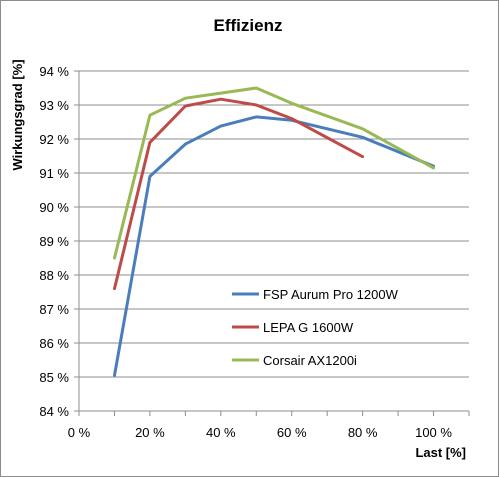 The image size is (499, 477). What do you see at coordinates (54, 411) in the screenshot?
I see `y-tick-label: 84 %` at bounding box center [54, 411].